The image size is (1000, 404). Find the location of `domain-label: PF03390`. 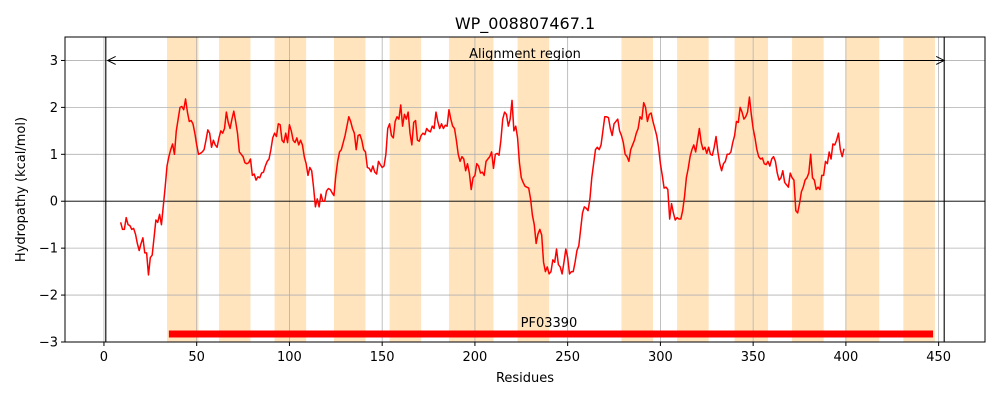

domain-label: PF03390 is located at coordinates (549, 323).